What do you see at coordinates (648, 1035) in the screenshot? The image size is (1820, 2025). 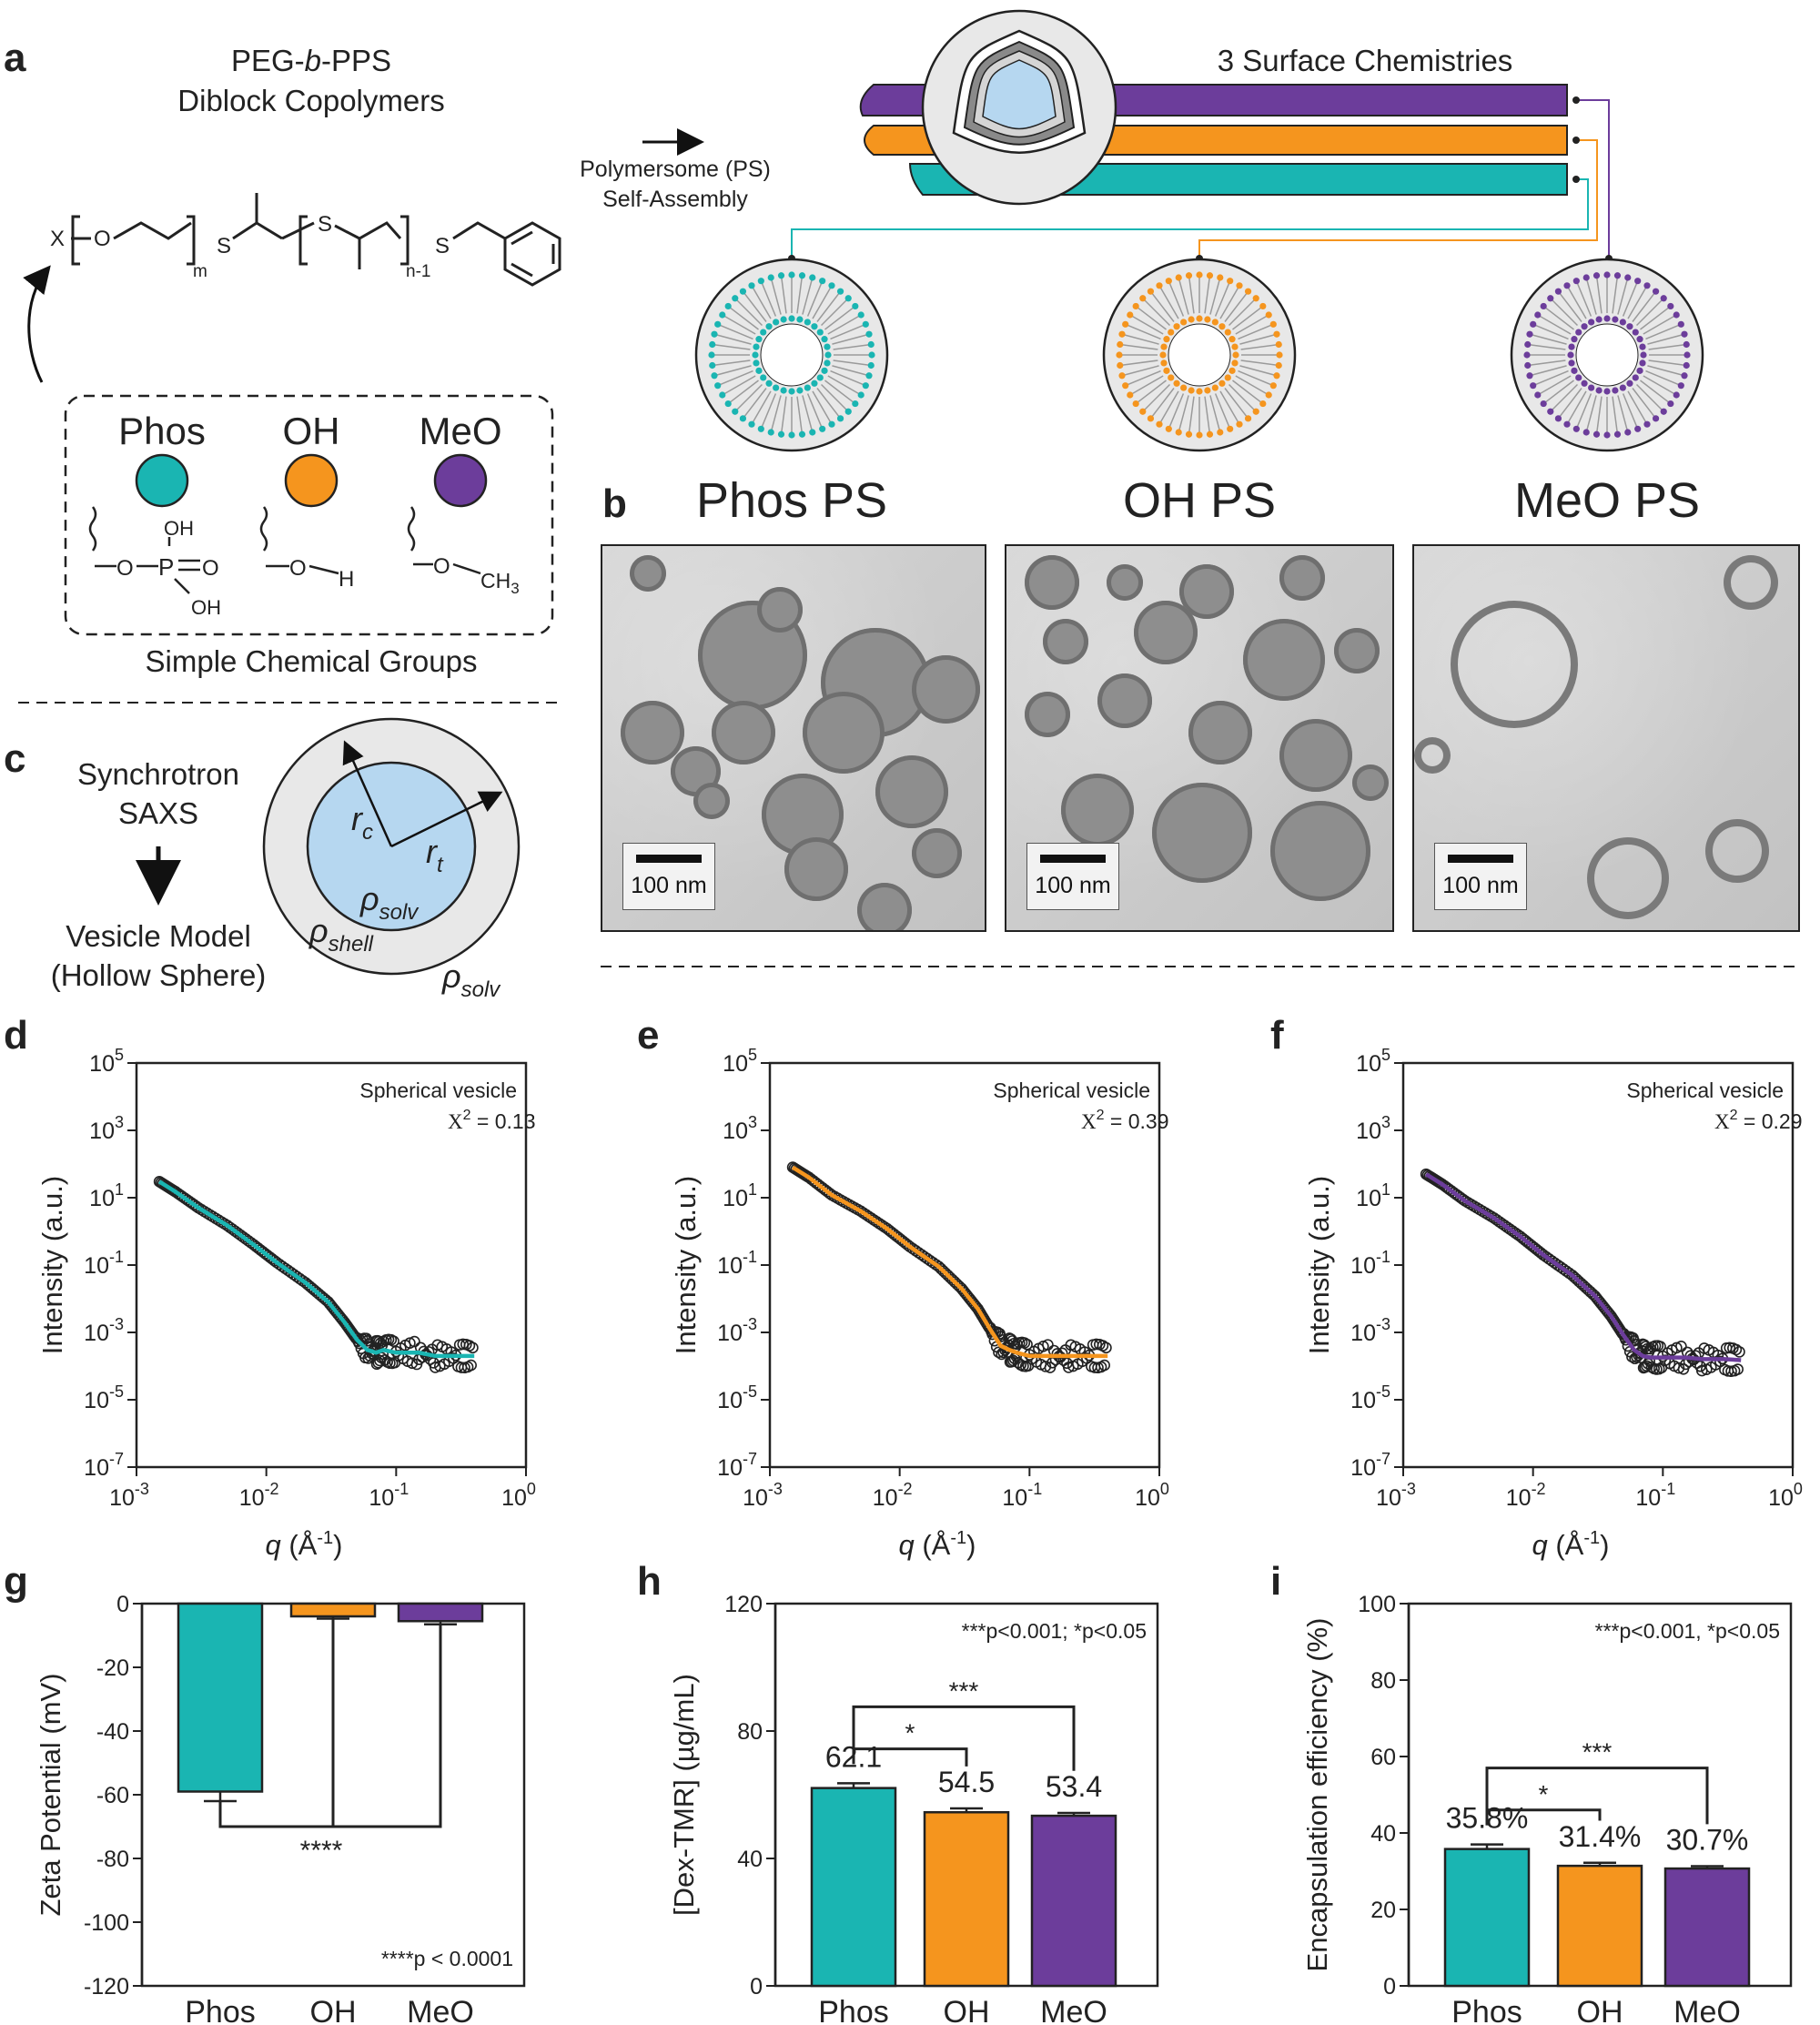 I see `panel-label-e: e` at bounding box center [648, 1035].